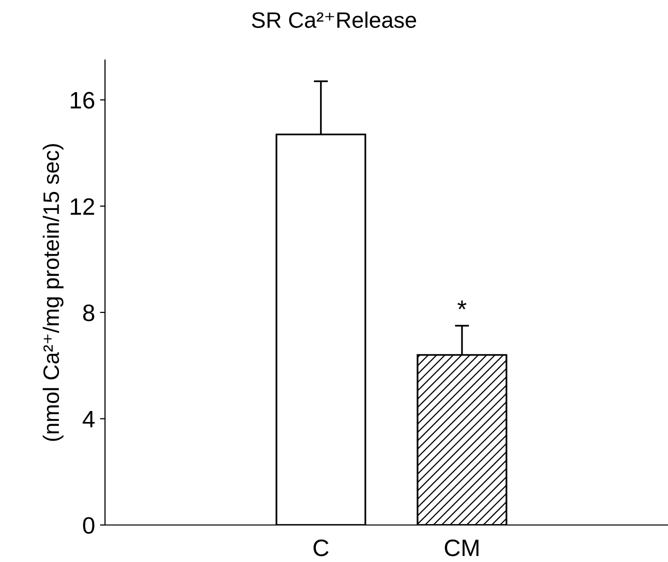 This screenshot has height=562, width=668. Describe the element at coordinates (321, 548) in the screenshot. I see `x-tick-label: C` at that location.